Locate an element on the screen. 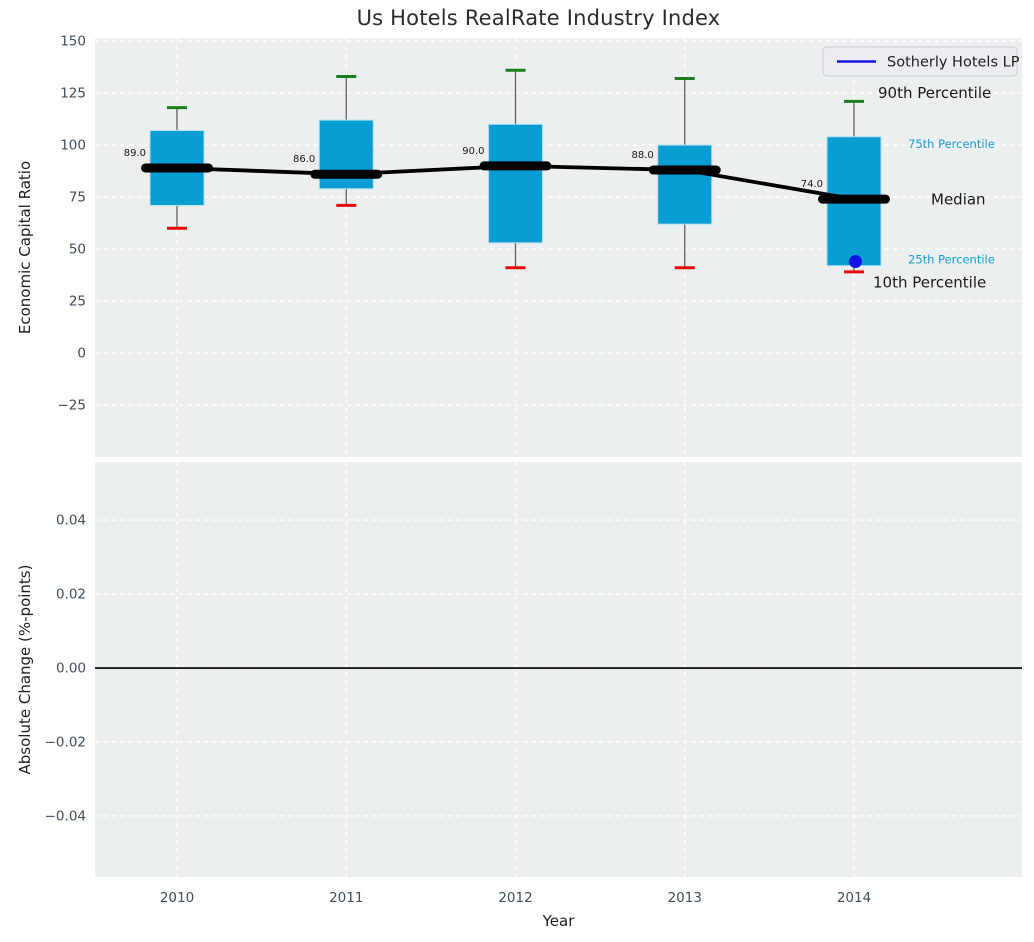 The image size is (1034, 942). annotation-p25-percentile: 25th Percentile is located at coordinates (951, 260).